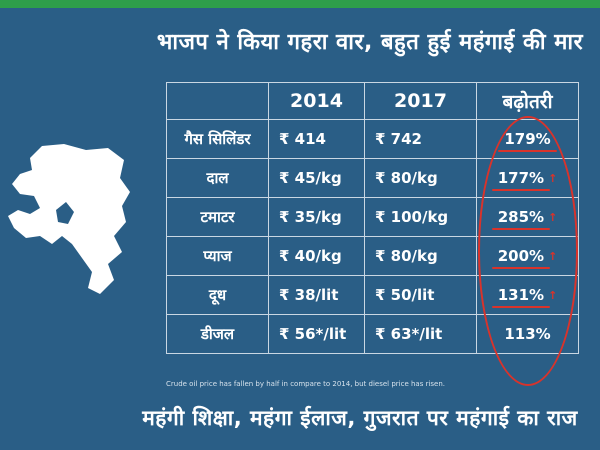  I want to click on header-item, so click(217, 101).